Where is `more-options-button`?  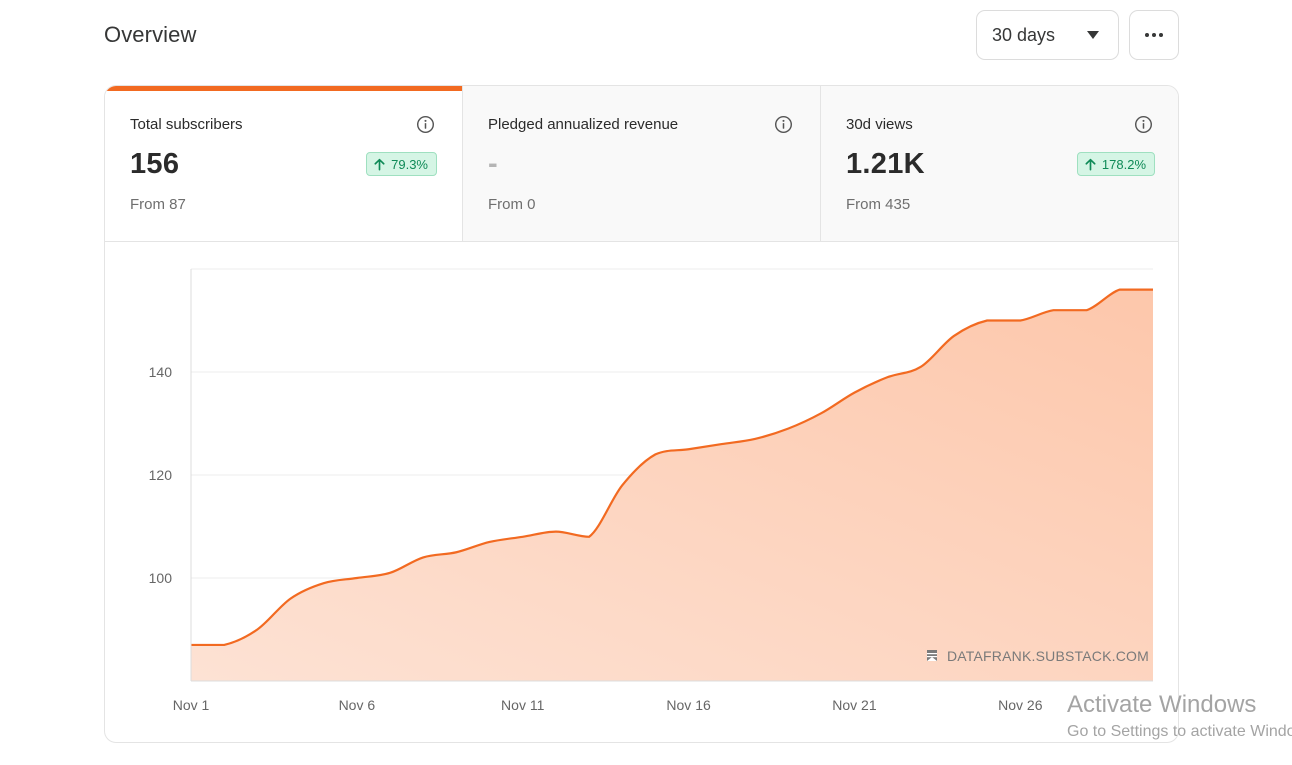 more-options-button is located at coordinates (1154, 35).